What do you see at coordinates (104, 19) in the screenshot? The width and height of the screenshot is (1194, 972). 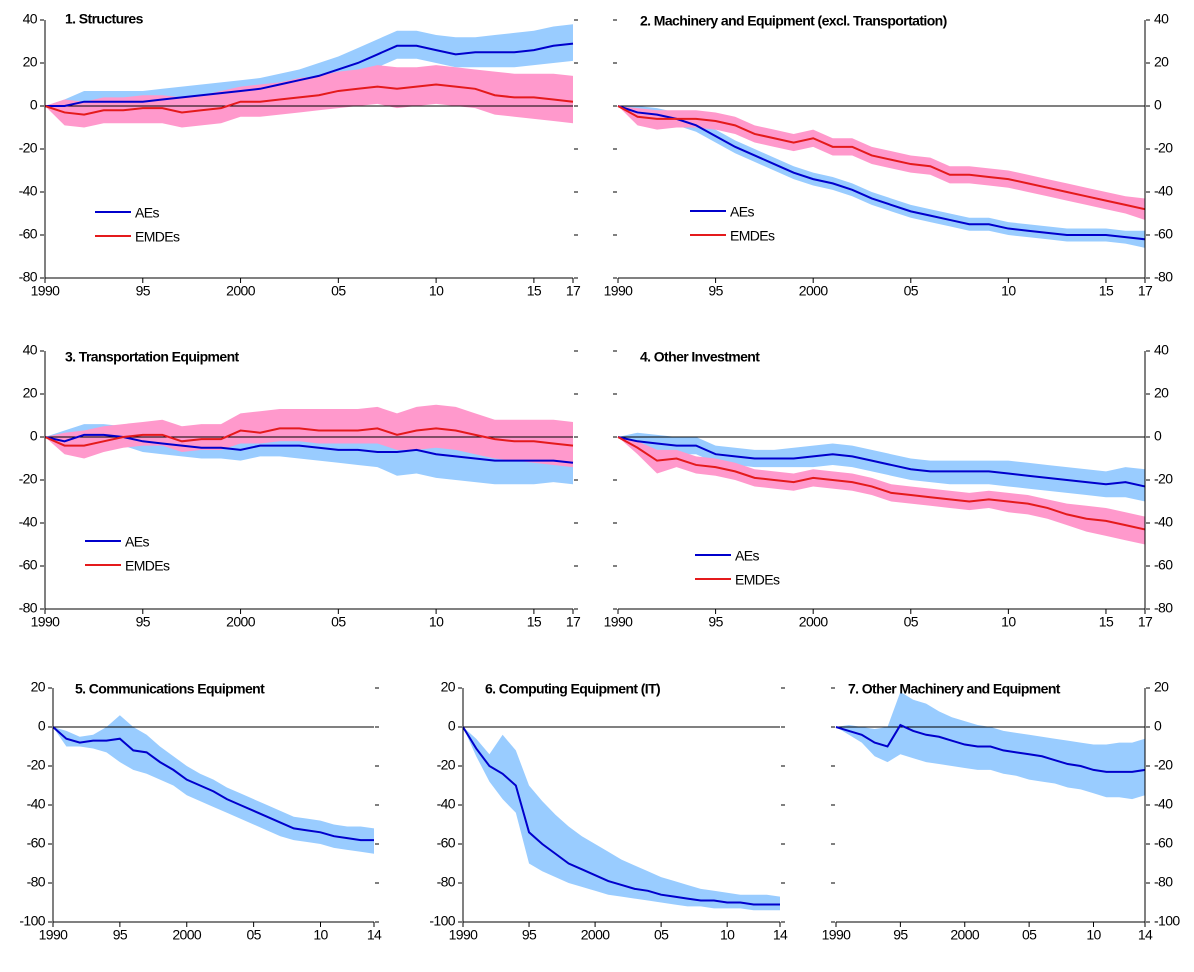 I see `panel-title: 1. Structures` at bounding box center [104, 19].